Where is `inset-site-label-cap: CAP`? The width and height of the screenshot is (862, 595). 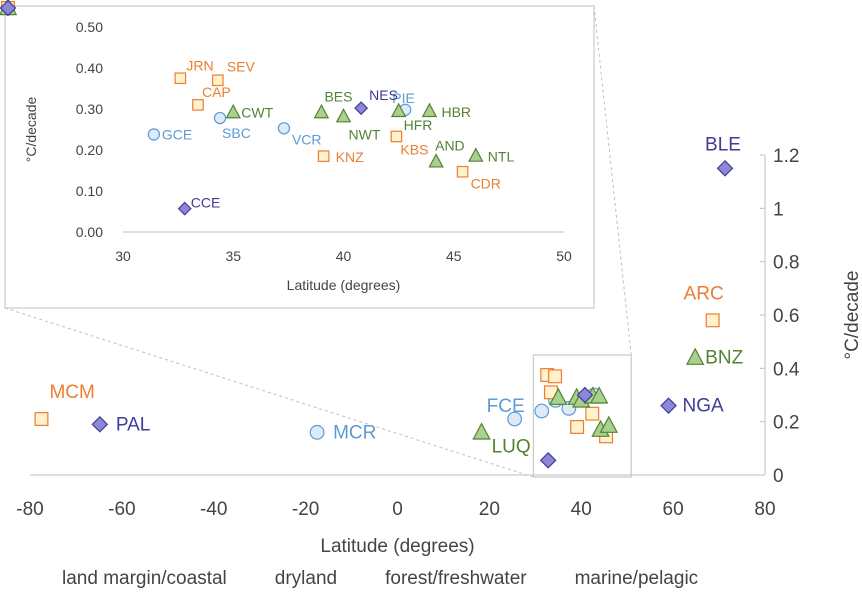
inset-site-label-cap: CAP is located at coordinates (216, 92).